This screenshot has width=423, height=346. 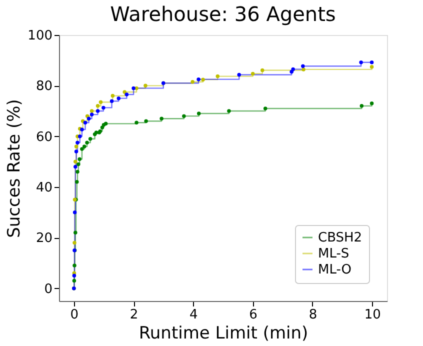 What do you see at coordinates (313, 315) in the screenshot?
I see `x-tick-label: 8` at bounding box center [313, 315].